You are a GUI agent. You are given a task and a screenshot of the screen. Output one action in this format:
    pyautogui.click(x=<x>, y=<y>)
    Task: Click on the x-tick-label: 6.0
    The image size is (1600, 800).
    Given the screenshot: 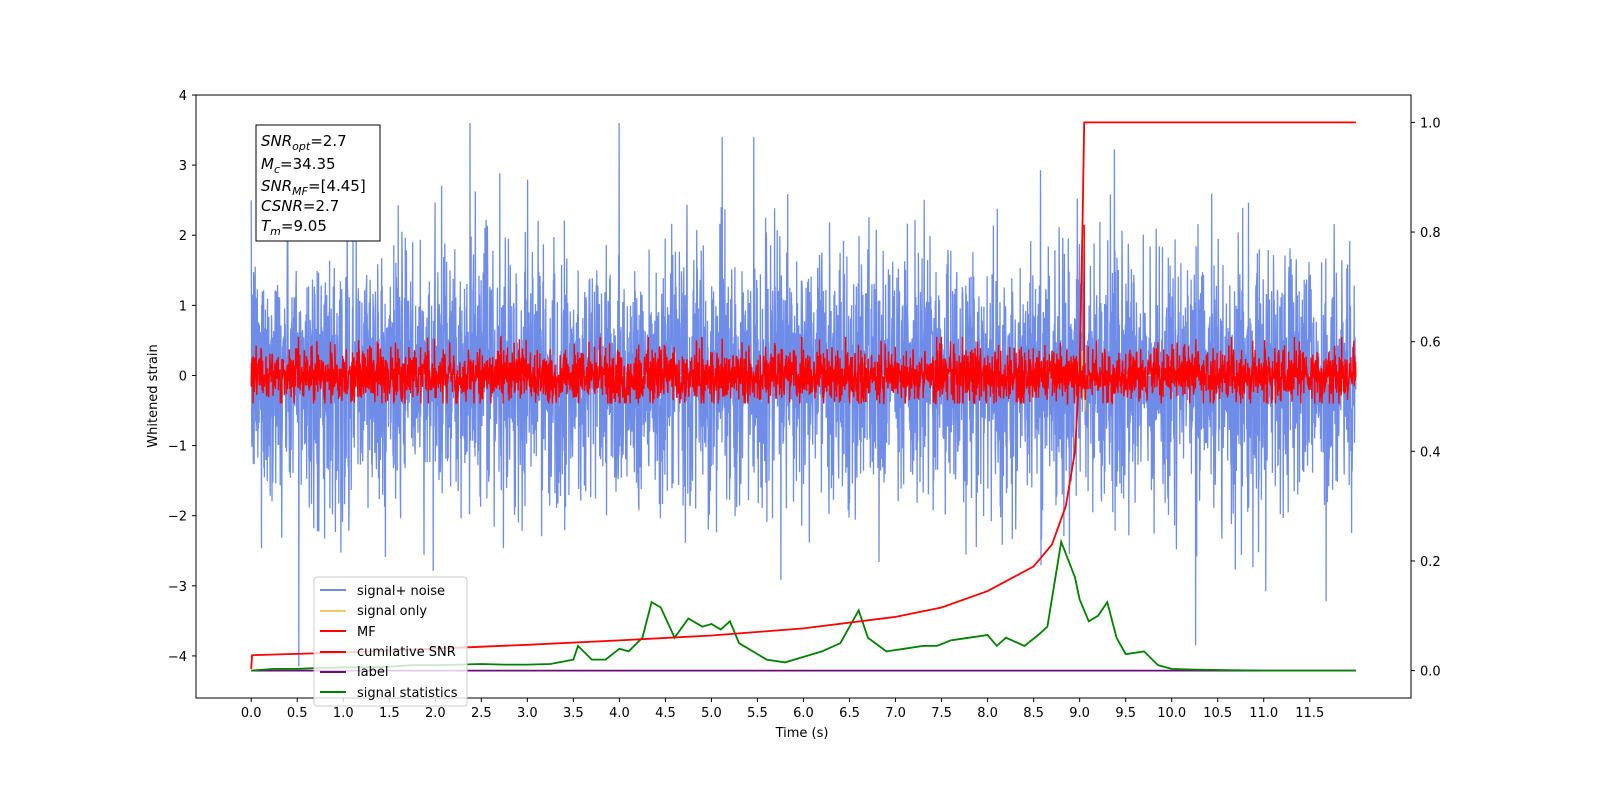 What is the action you would take?
    pyautogui.click(x=803, y=713)
    